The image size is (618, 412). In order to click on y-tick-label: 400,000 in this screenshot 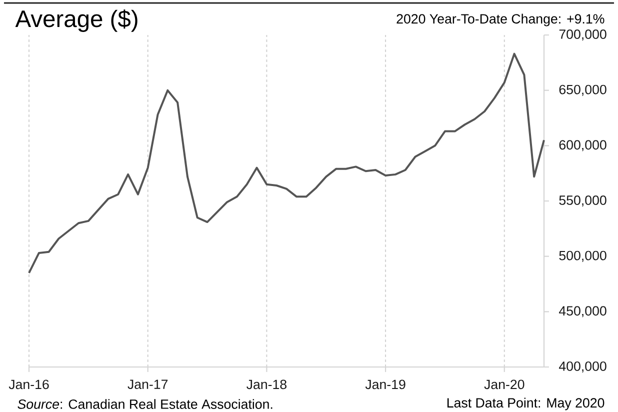, I will do `click(582, 367)`.